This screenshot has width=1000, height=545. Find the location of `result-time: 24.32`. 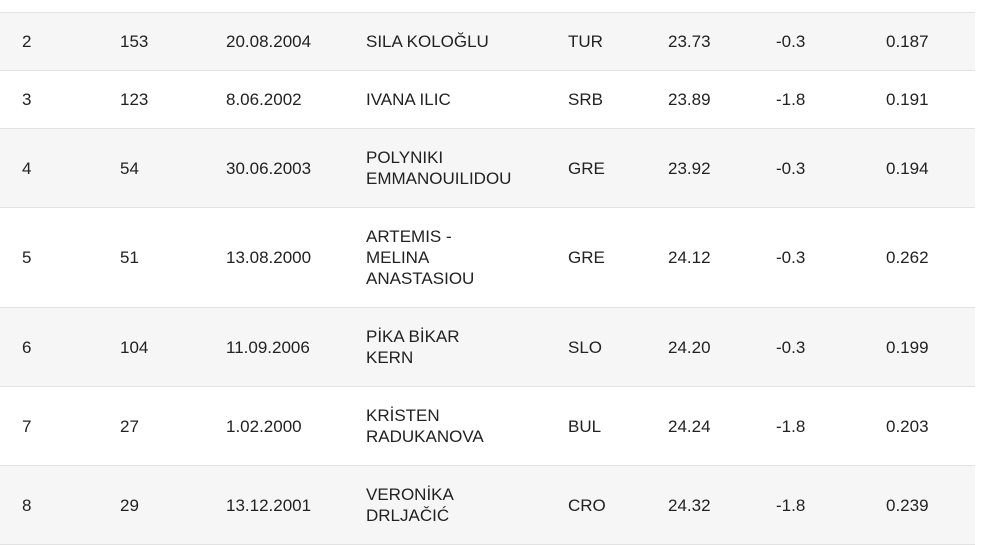

result-time: 24.32 is located at coordinates (689, 505).